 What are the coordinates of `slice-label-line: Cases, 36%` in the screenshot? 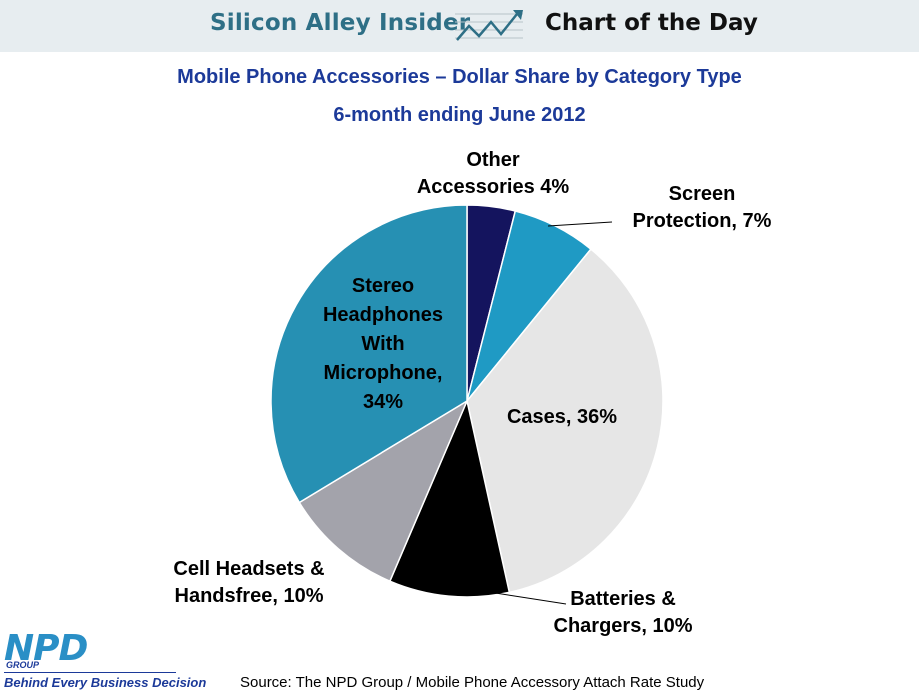 It's located at (562, 417).